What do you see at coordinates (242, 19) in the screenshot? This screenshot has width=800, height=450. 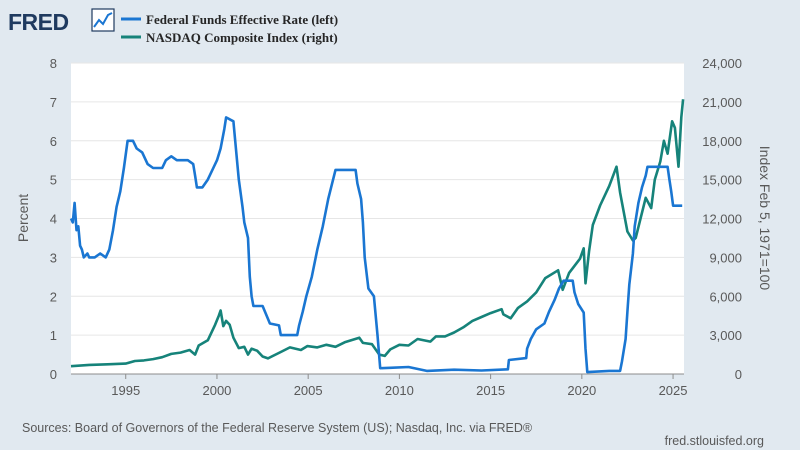 I see `legend-label-fedfunds: Federal Funds Effective Rate (left)` at bounding box center [242, 19].